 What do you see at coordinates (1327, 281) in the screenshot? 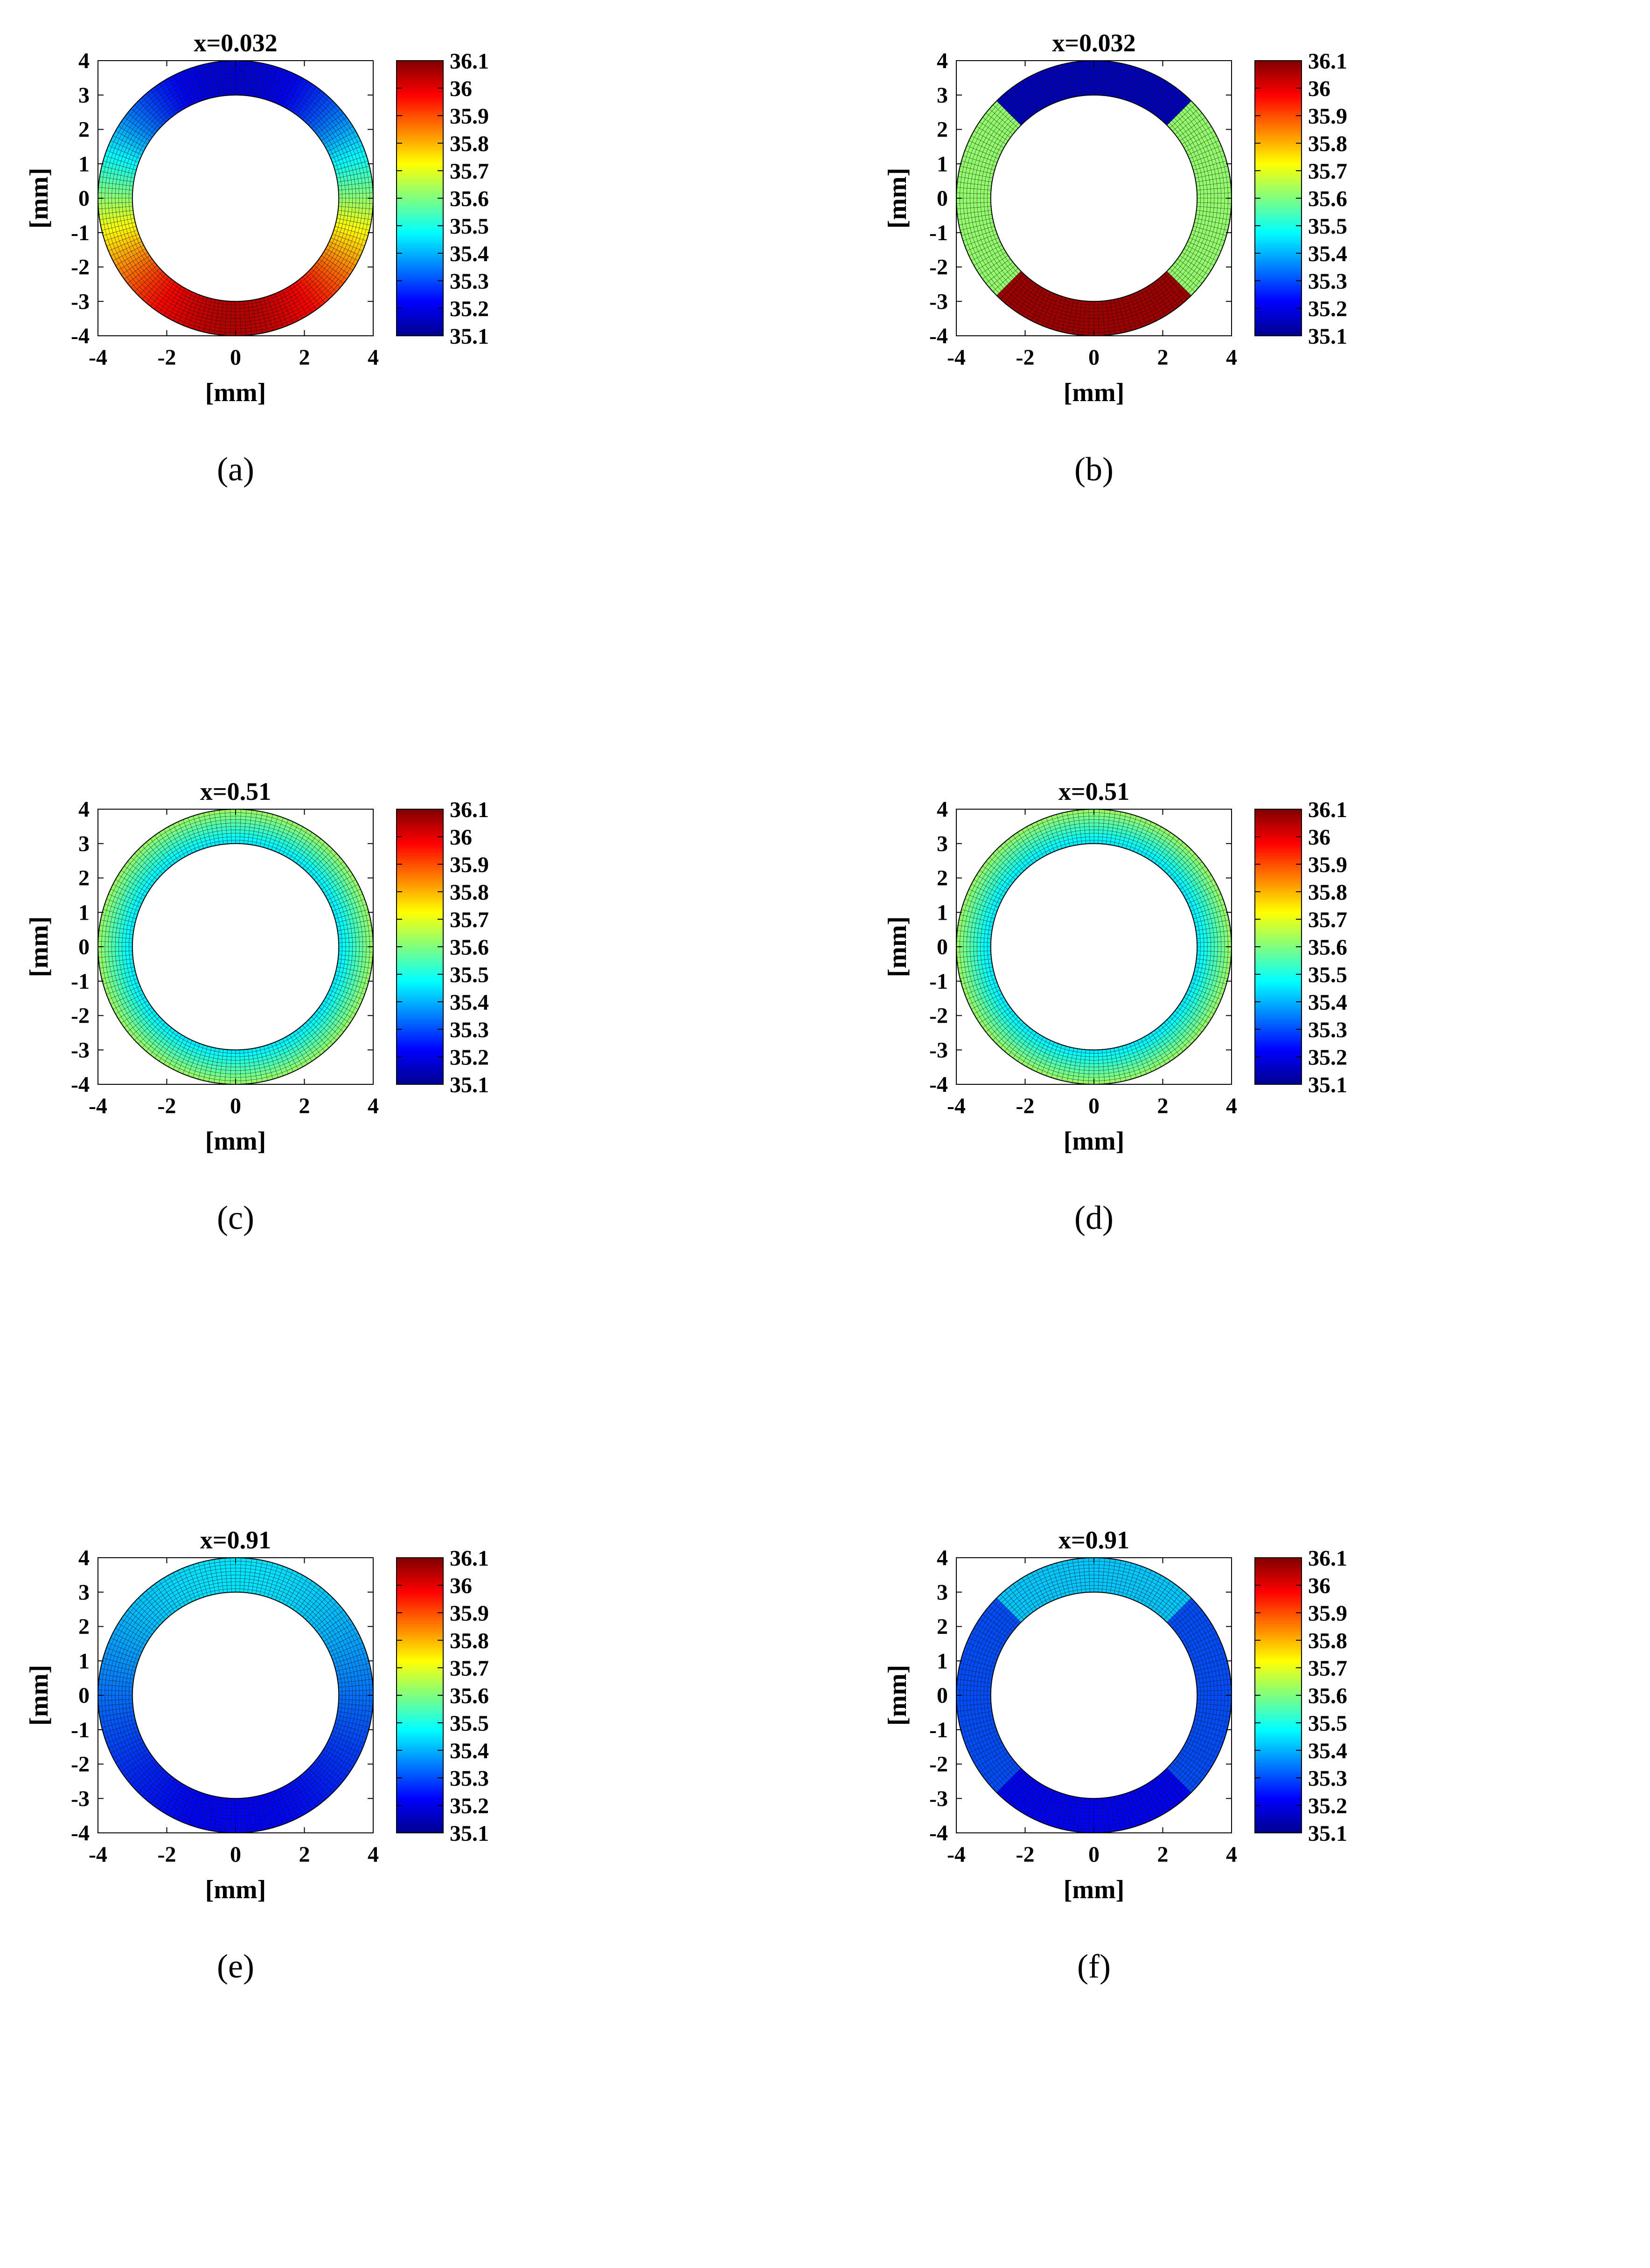
I see `colorbar-tick-label: 35.3` at bounding box center [1327, 281].